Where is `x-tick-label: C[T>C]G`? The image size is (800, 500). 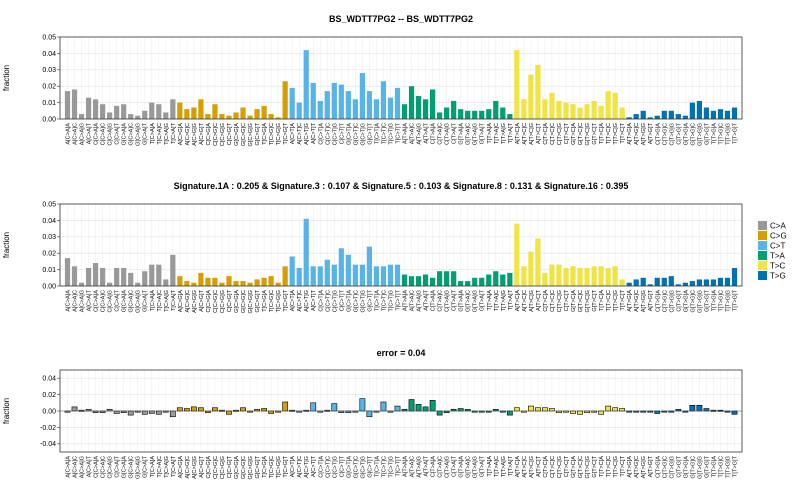
x-tick-label: C[T>C]G is located at coordinates (560, 301).